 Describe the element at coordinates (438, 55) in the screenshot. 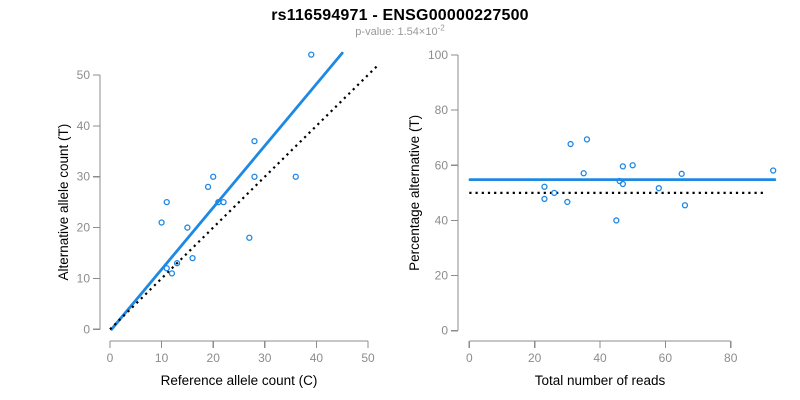

I see `y-tick-label: 100` at that location.